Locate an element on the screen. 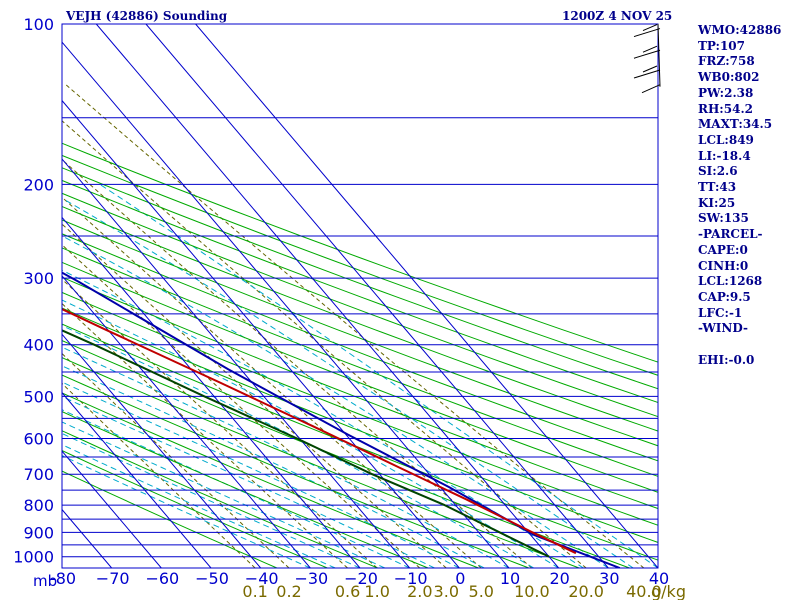 This screenshot has width=800, height=600. stat-item: PW:2.38 is located at coordinates (726, 92).